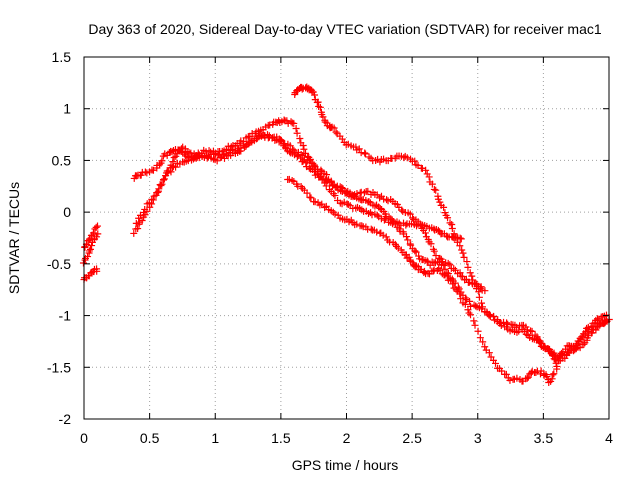 This screenshot has width=640, height=480. I want to click on x-tick-label: 3, so click(478, 438).